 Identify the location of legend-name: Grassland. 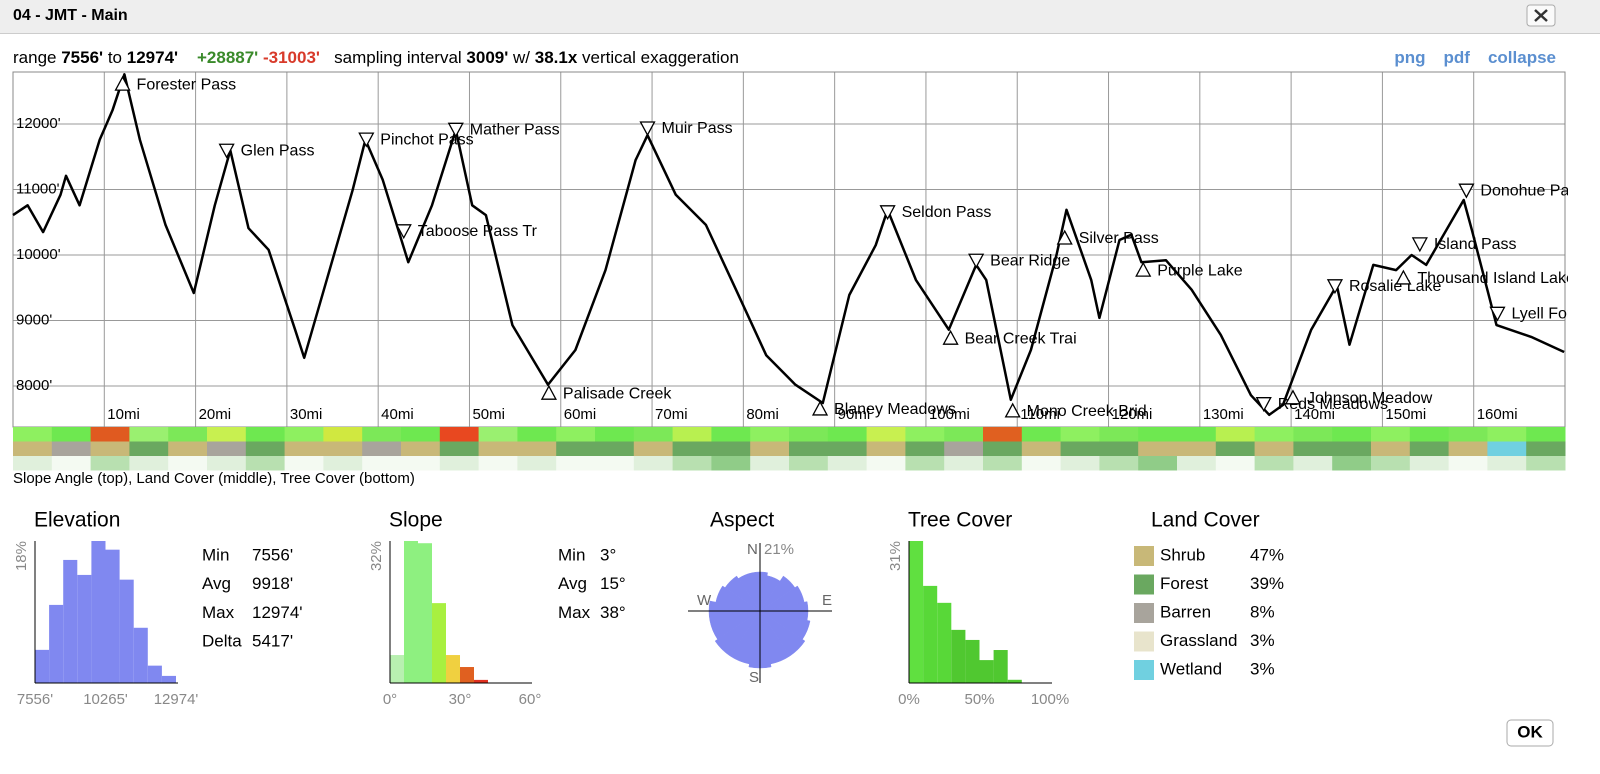
(1198, 640).